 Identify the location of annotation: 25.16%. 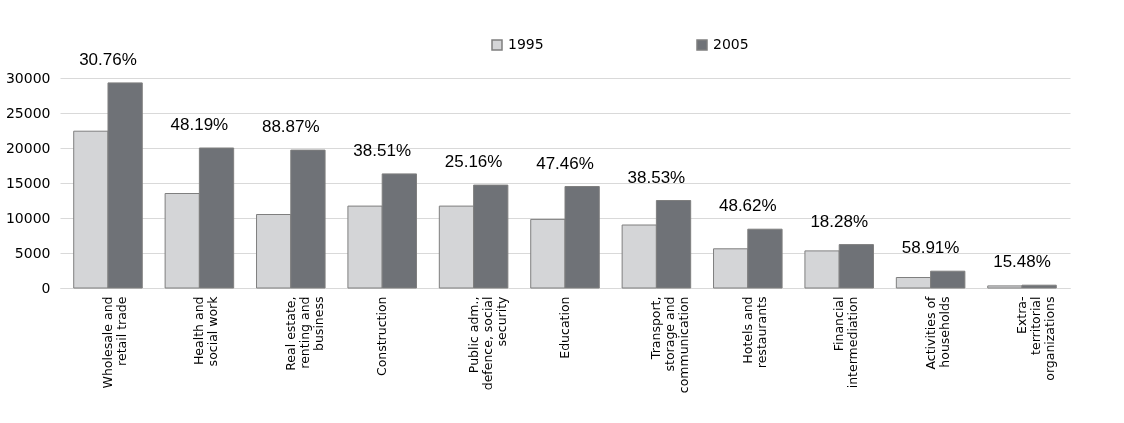
(473, 162).